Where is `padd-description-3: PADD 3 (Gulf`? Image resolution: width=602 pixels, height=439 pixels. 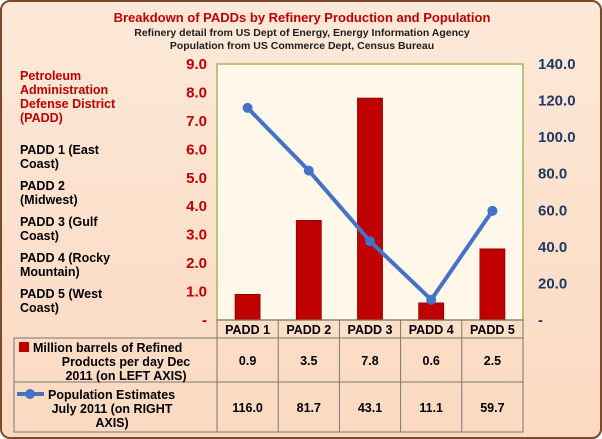 padd-description-3: PADD 3 (Gulf is located at coordinates (59, 222).